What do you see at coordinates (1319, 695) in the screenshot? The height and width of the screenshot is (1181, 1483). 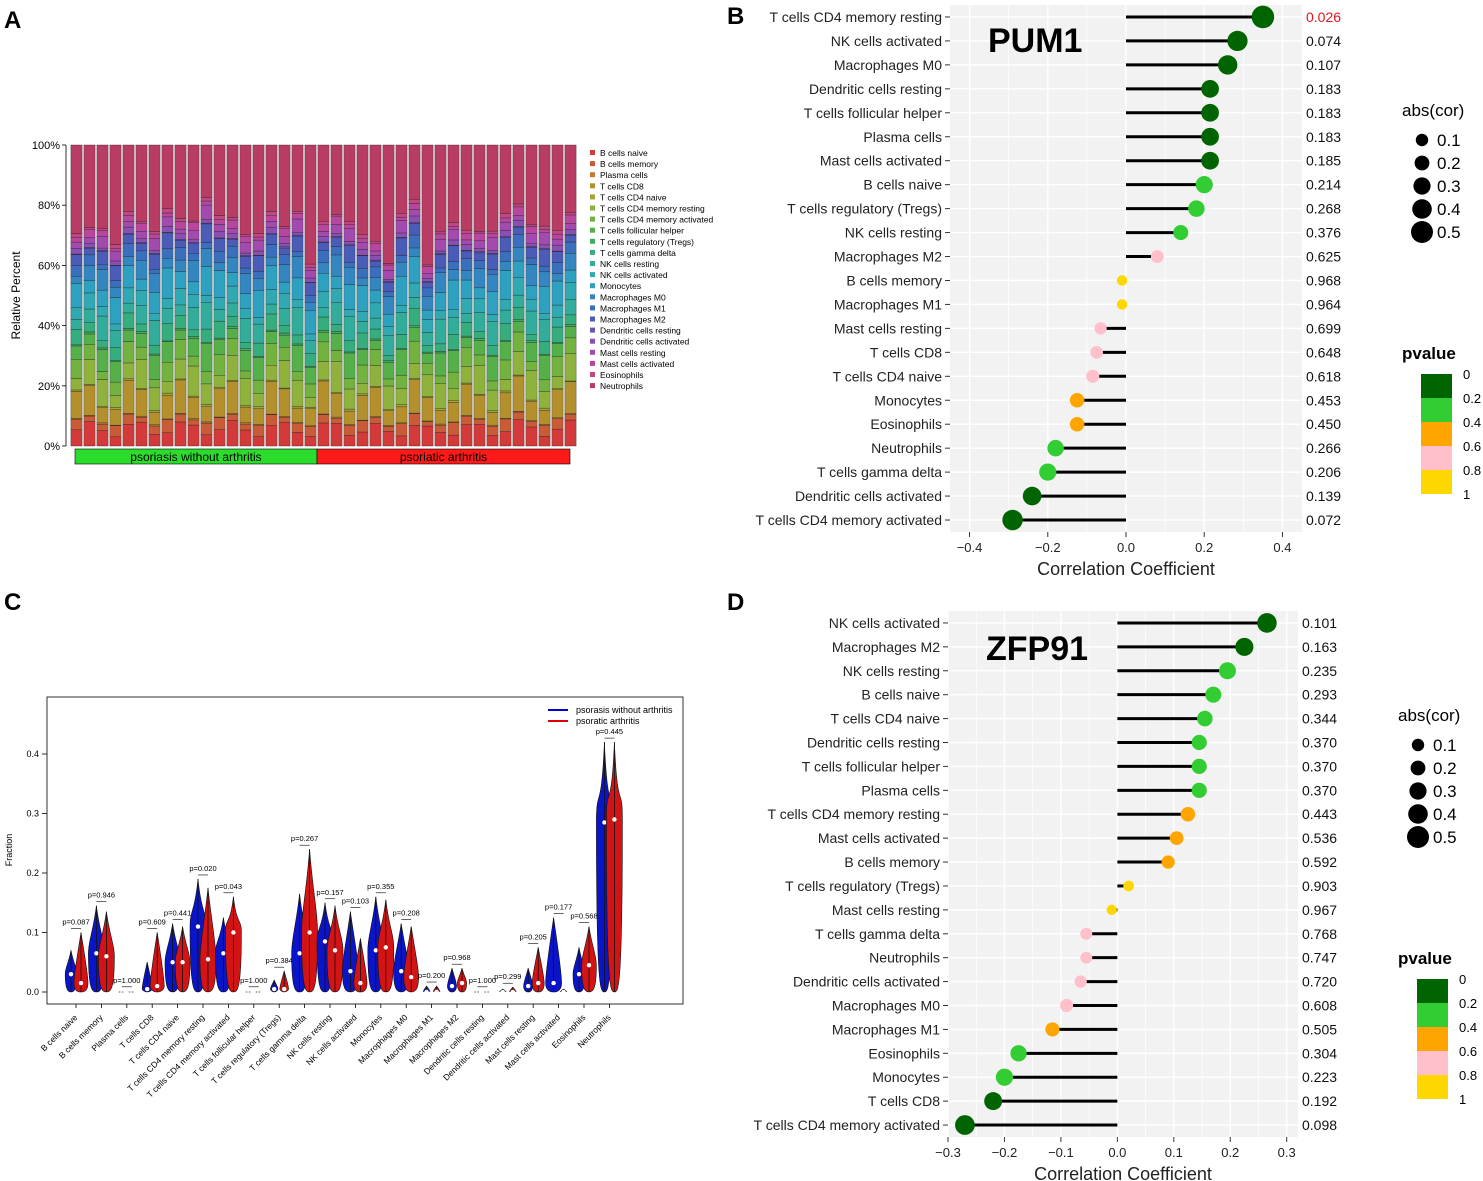 I see `pvalue-label: 0.293` at bounding box center [1319, 695].